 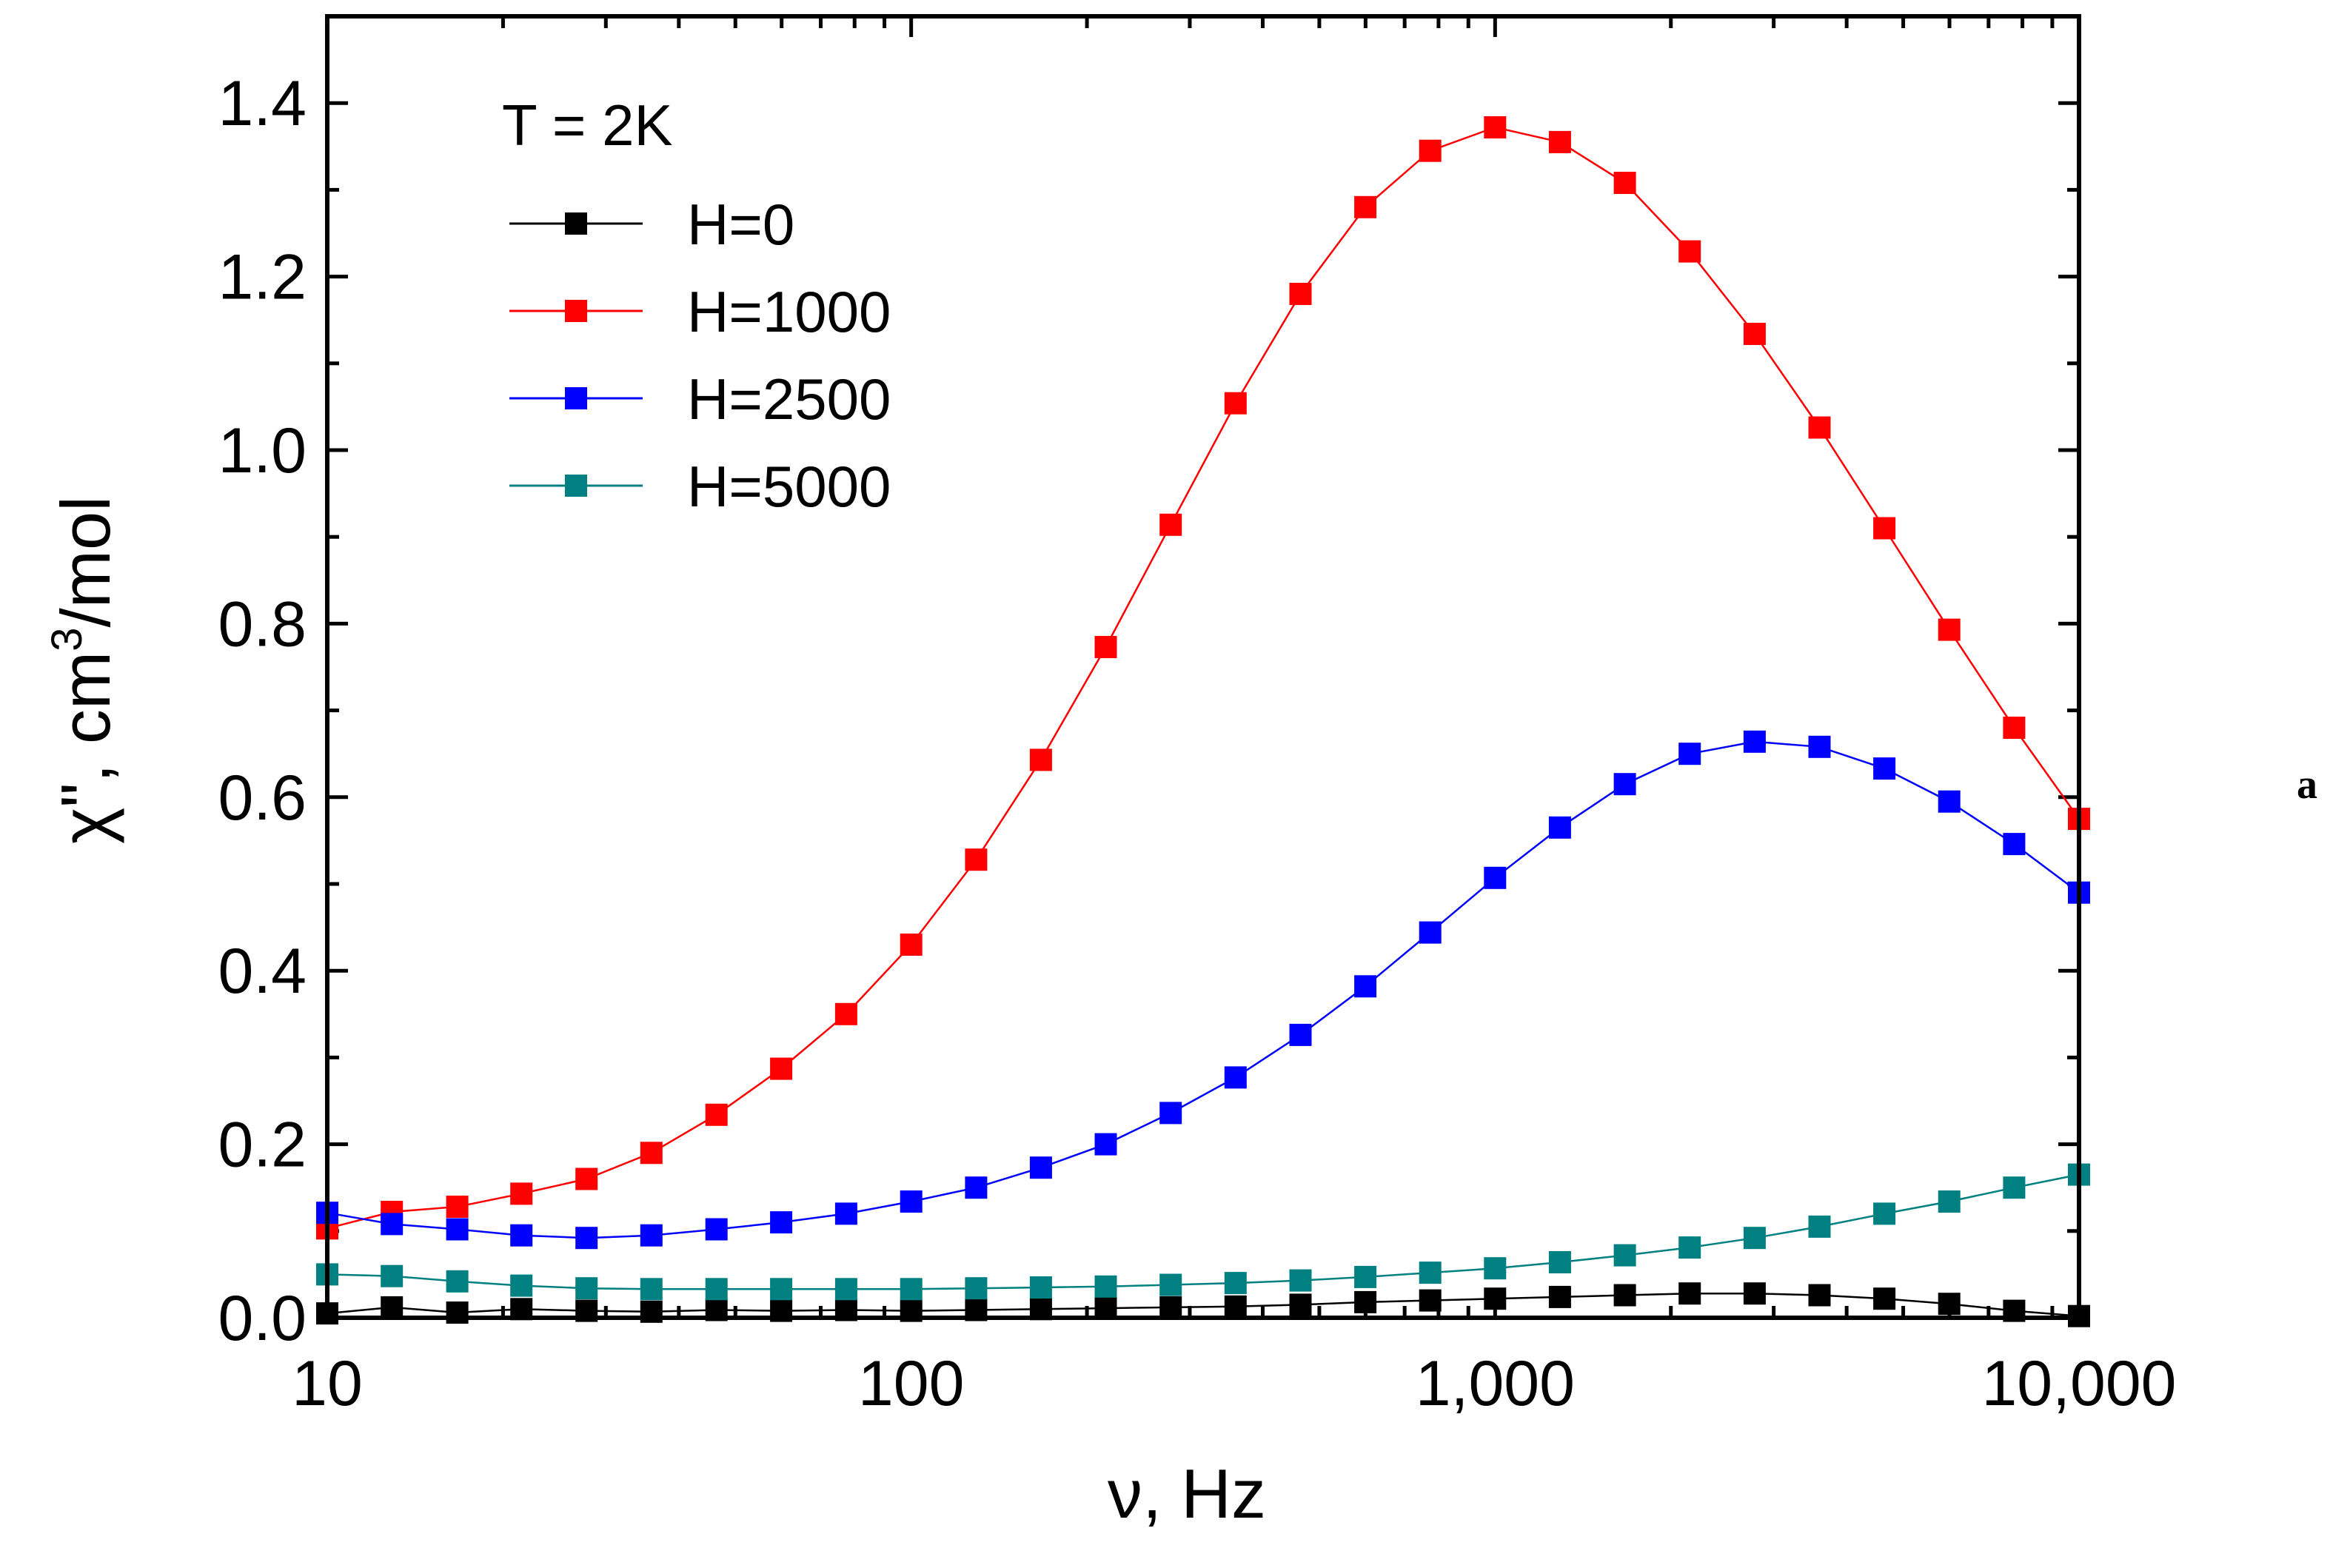 I want to click on y-tick-label: 0.8, so click(x=262, y=624).